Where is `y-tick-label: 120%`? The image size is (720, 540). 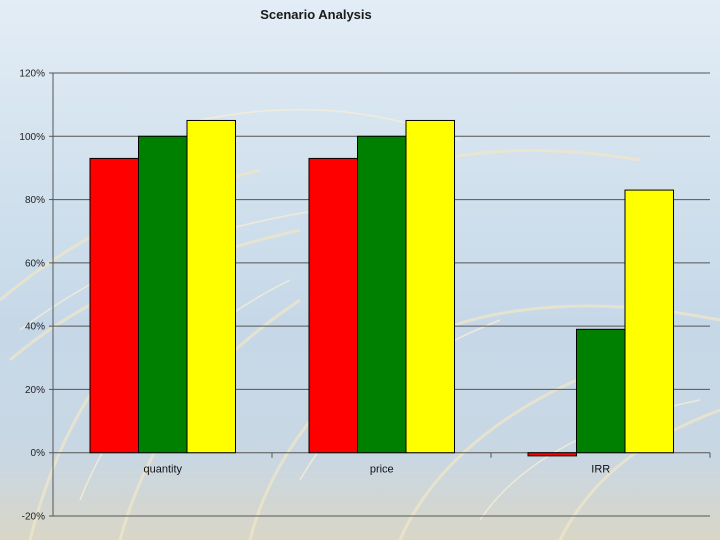 y-tick-label: 120% is located at coordinates (32, 74).